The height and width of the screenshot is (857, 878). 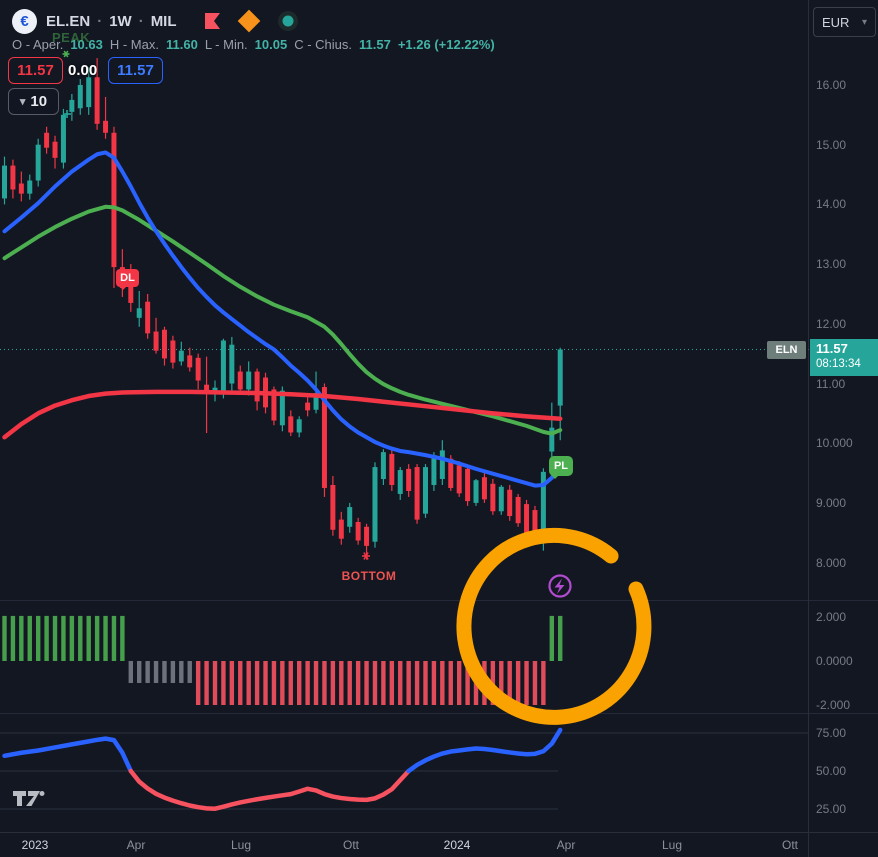 What do you see at coordinates (833, 705) in the screenshot?
I see `price-axis-label: -2.000` at bounding box center [833, 705].